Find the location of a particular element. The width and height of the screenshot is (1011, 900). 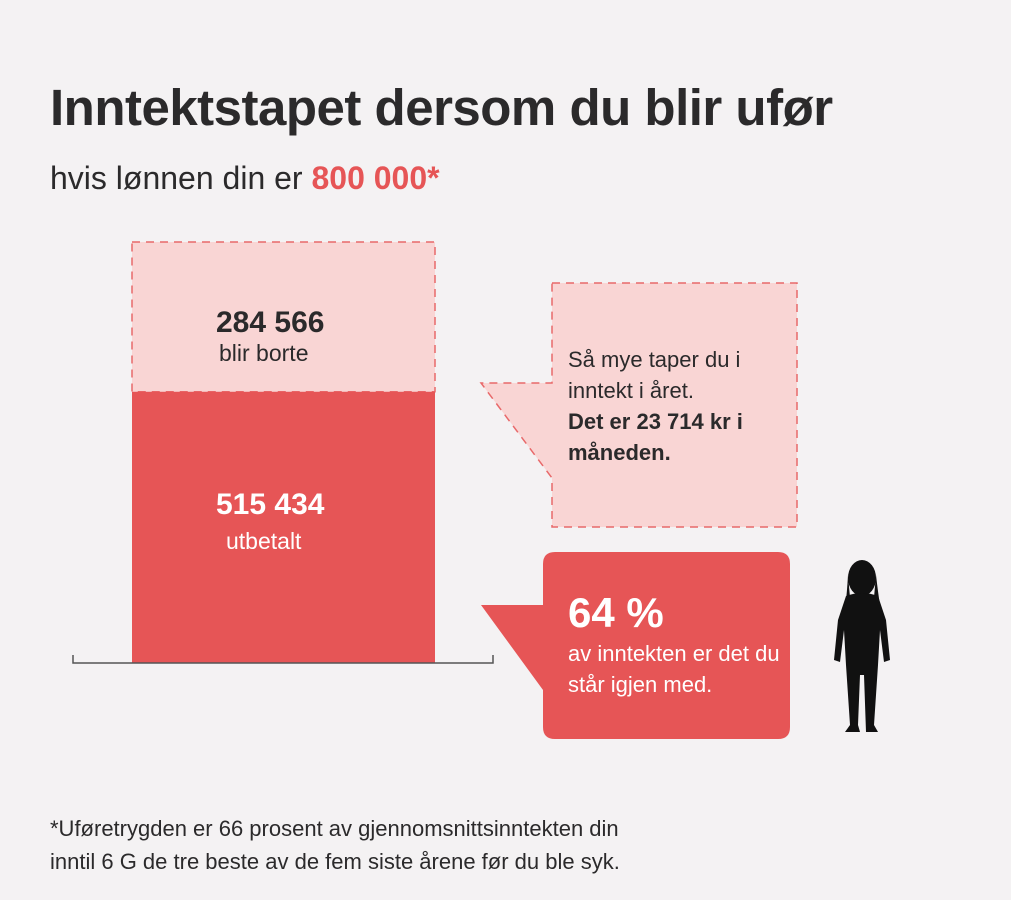

loss-callout-line2: Det er 23 714 kr i måneden. is located at coordinates (655, 437).